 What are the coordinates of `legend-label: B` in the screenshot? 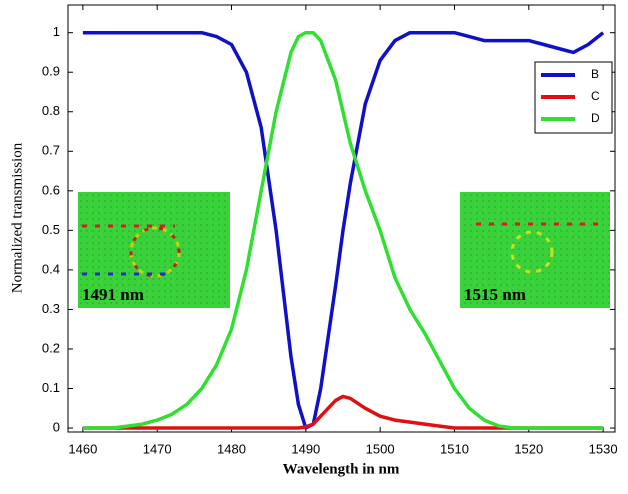 It's located at (595, 74).